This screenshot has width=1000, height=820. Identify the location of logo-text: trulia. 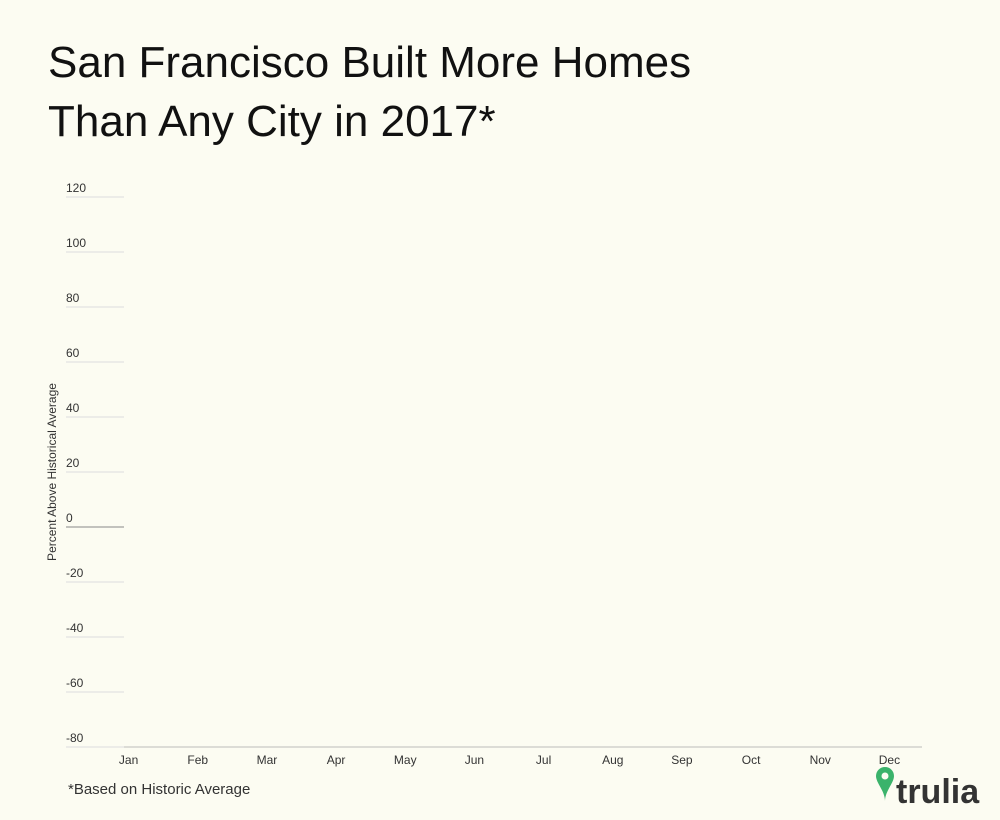
(938, 792).